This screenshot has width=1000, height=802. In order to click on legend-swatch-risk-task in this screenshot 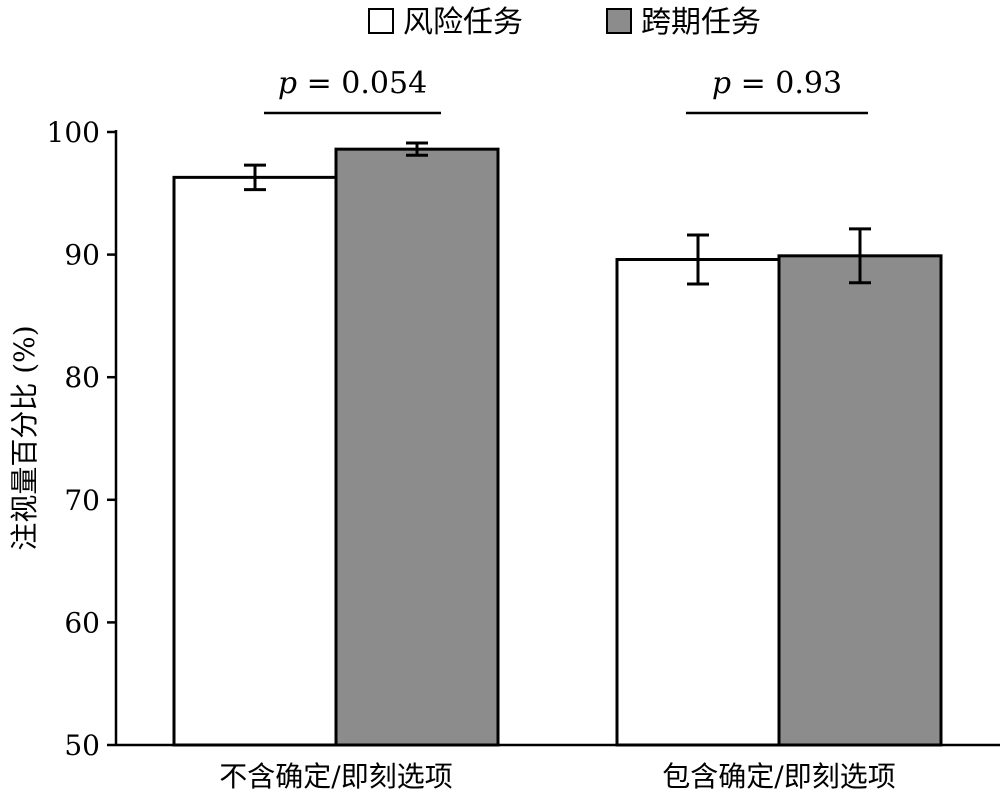, I will do `click(381, 21)`.